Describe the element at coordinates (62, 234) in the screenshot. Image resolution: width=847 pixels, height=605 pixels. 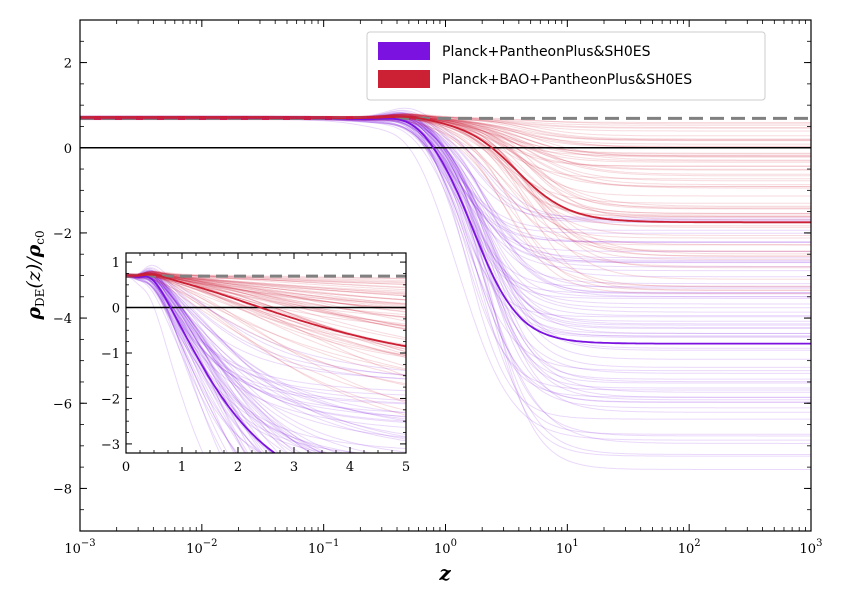
I see `main-y-tick-label-2: −2` at that location.